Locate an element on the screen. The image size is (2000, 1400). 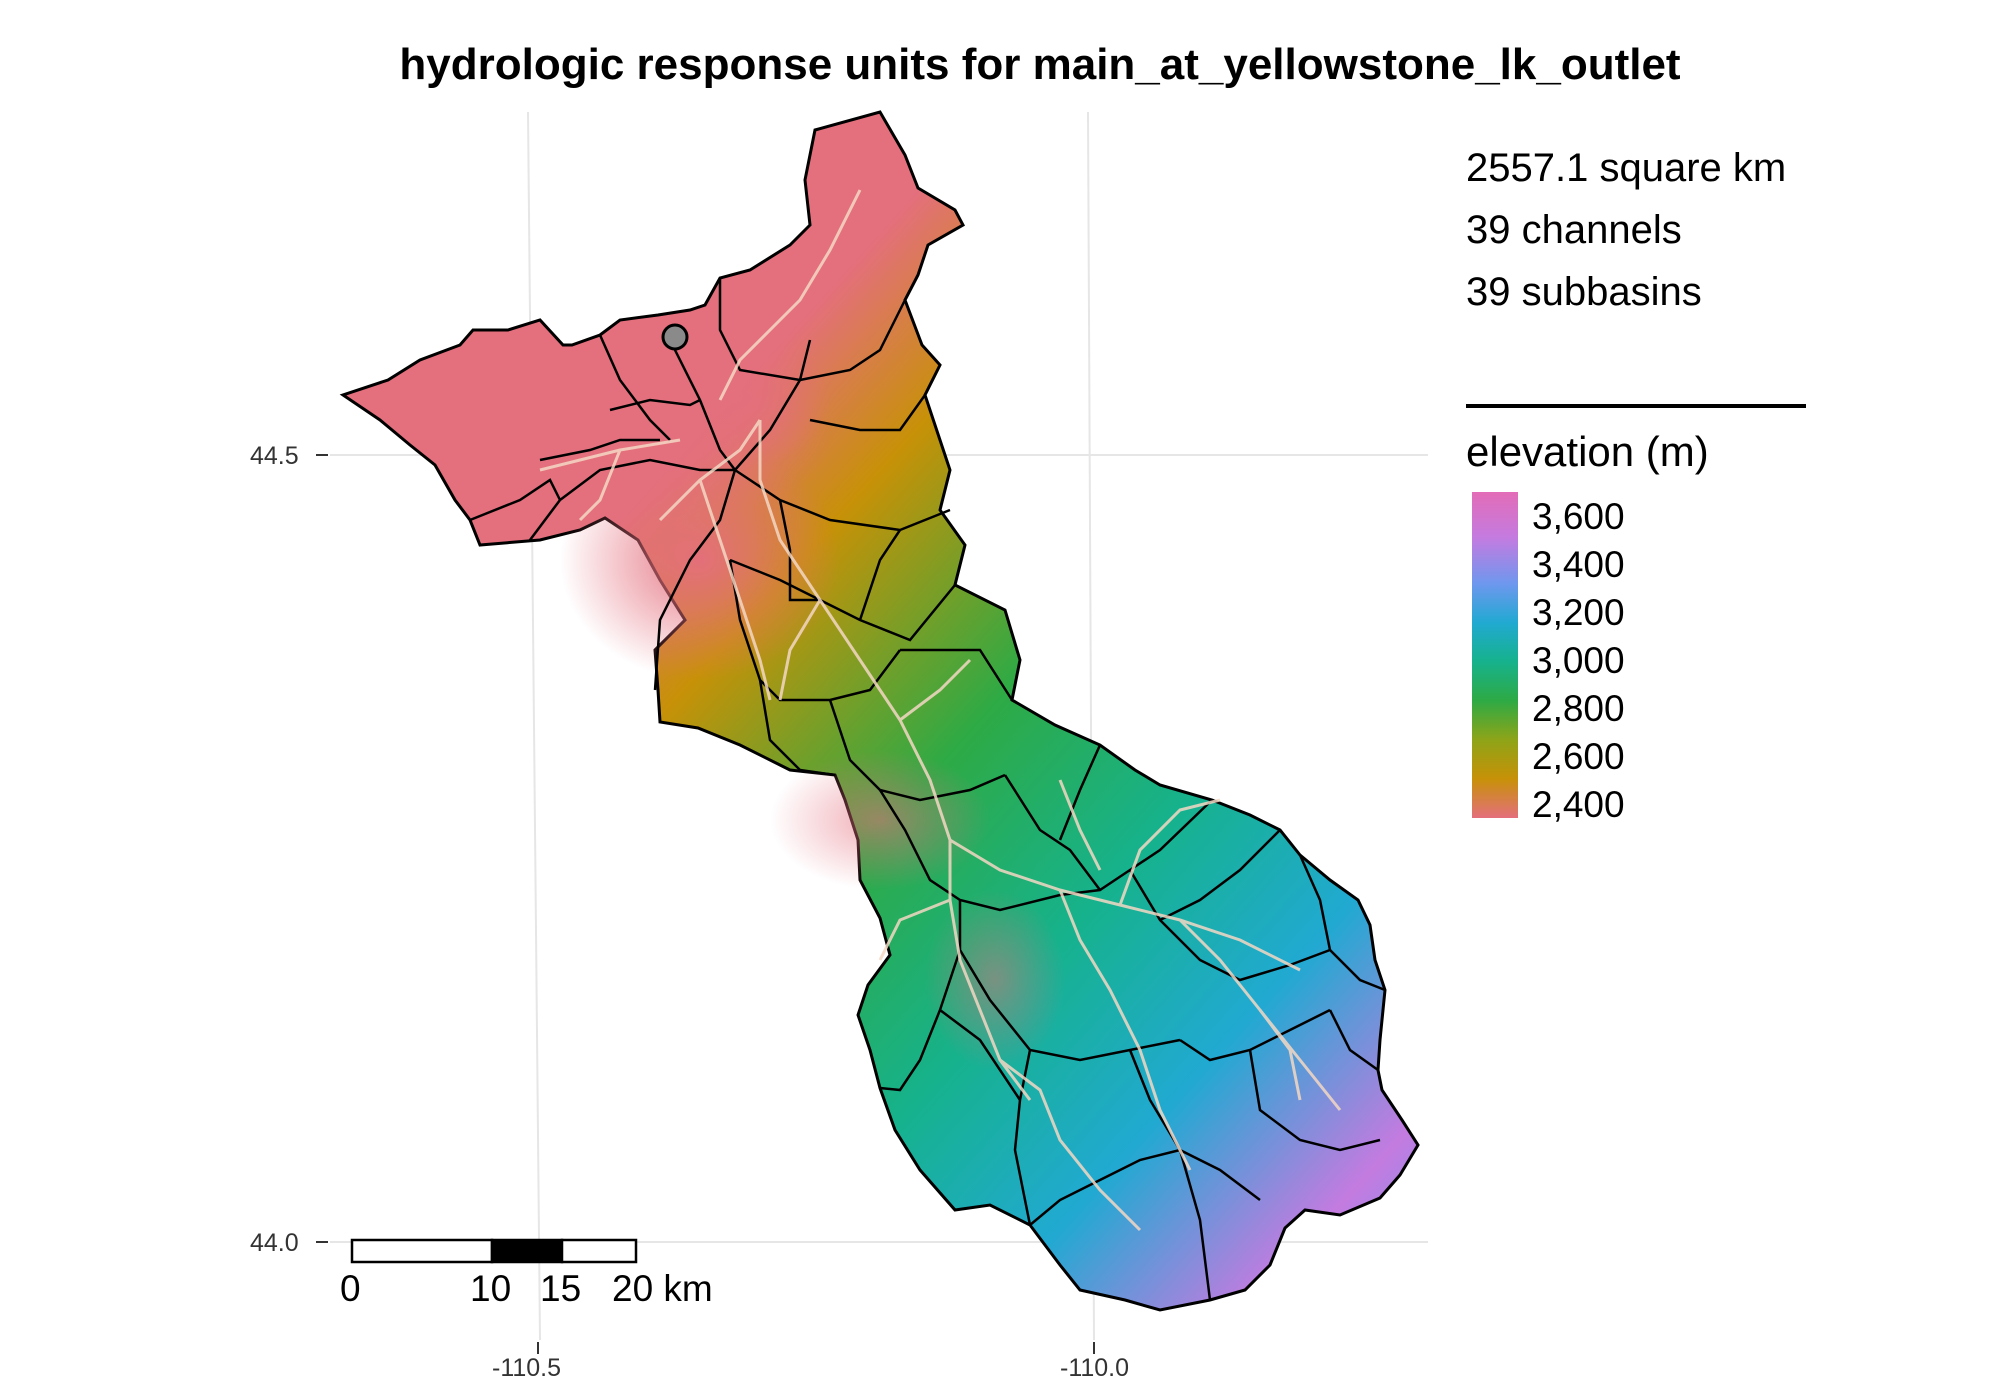
legend-tick-3600: 3,600 is located at coordinates (1578, 516).